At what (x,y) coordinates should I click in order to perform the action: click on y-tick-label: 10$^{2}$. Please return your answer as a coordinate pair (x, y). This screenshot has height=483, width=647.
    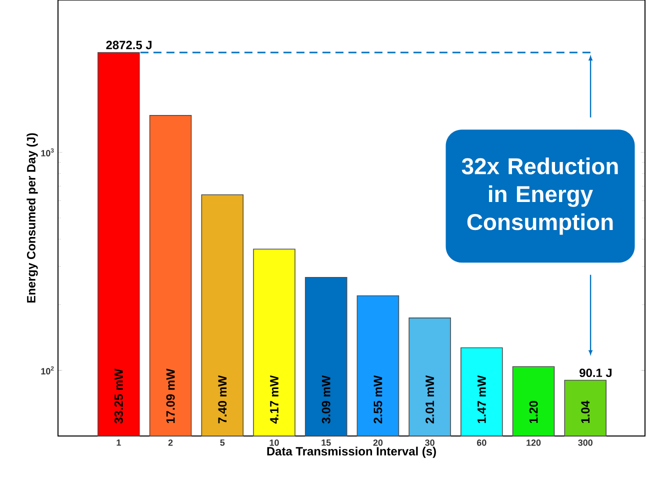
    Looking at the image, I should click on (47, 370).